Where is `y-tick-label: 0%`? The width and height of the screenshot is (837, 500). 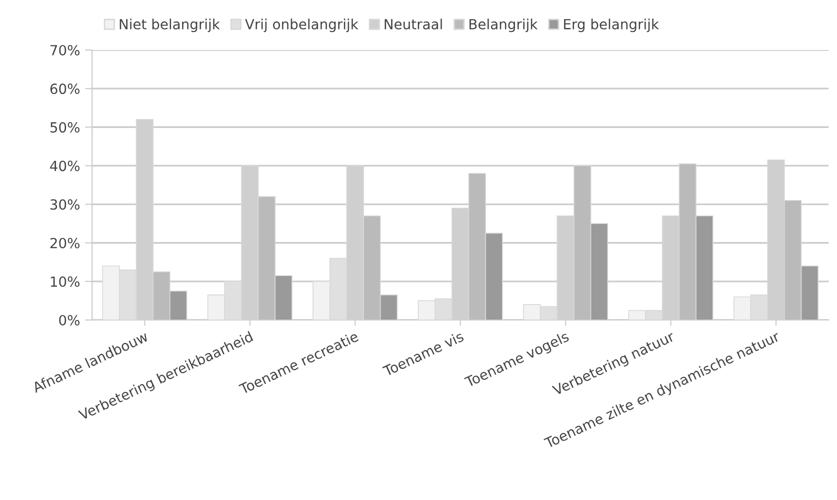 y-tick-label: 0% is located at coordinates (69, 320).